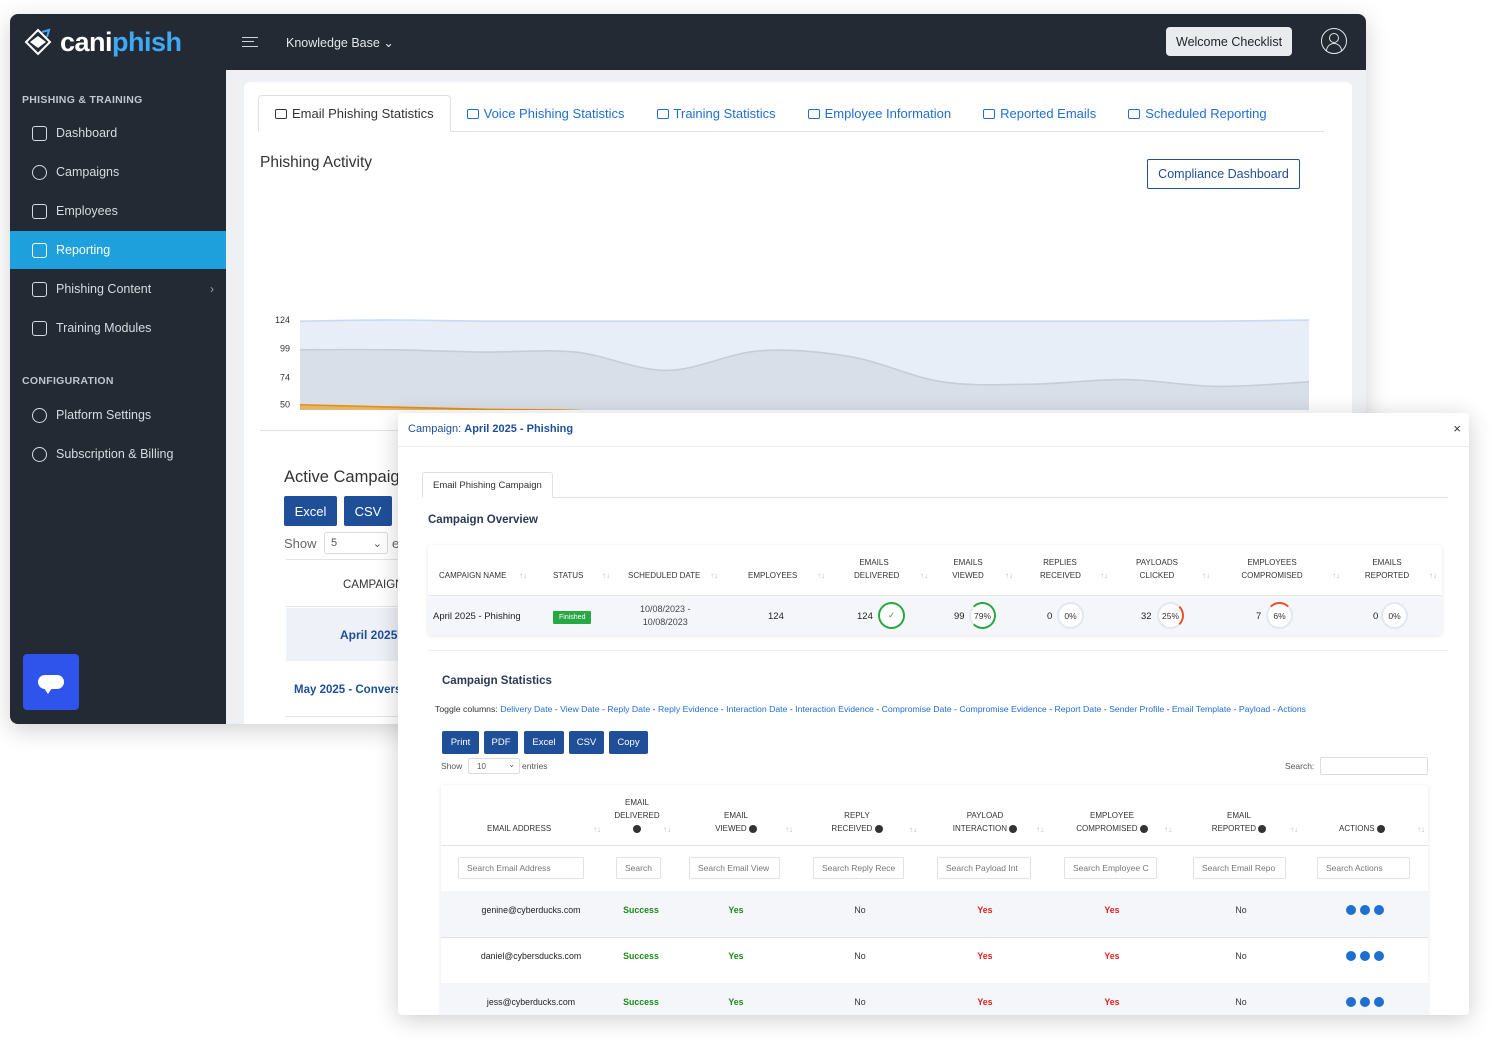 Image resolution: width=1492 pixels, height=1040 pixels. Describe the element at coordinates (1362, 828) in the screenshot. I see `column-header: ACTIONS` at that location.